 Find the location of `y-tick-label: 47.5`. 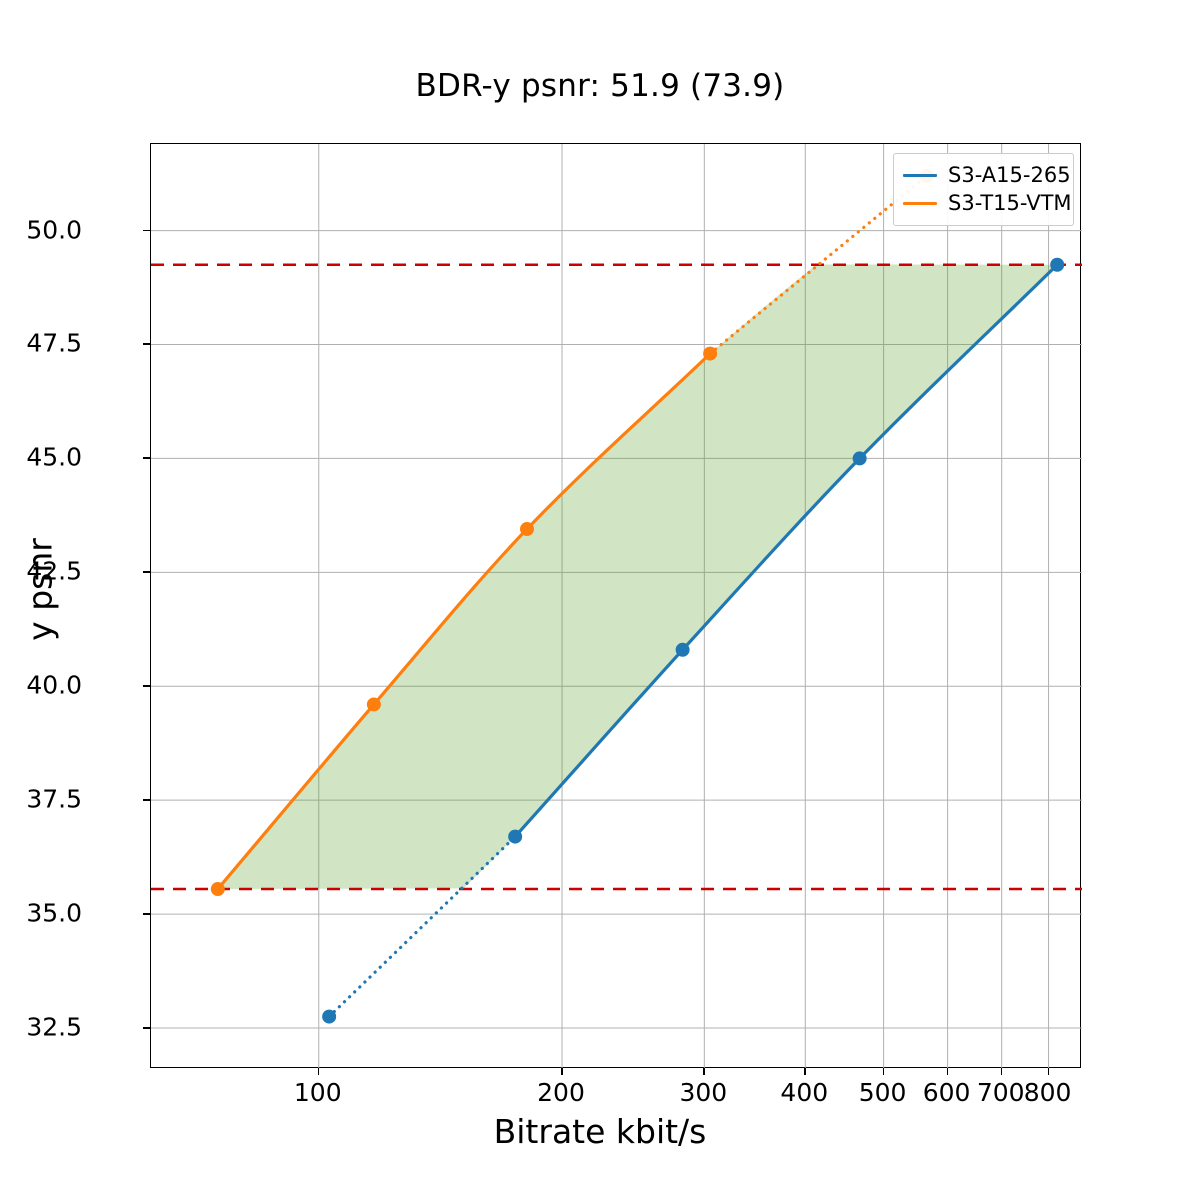

y-tick-label: 47.5 is located at coordinates (54, 343).